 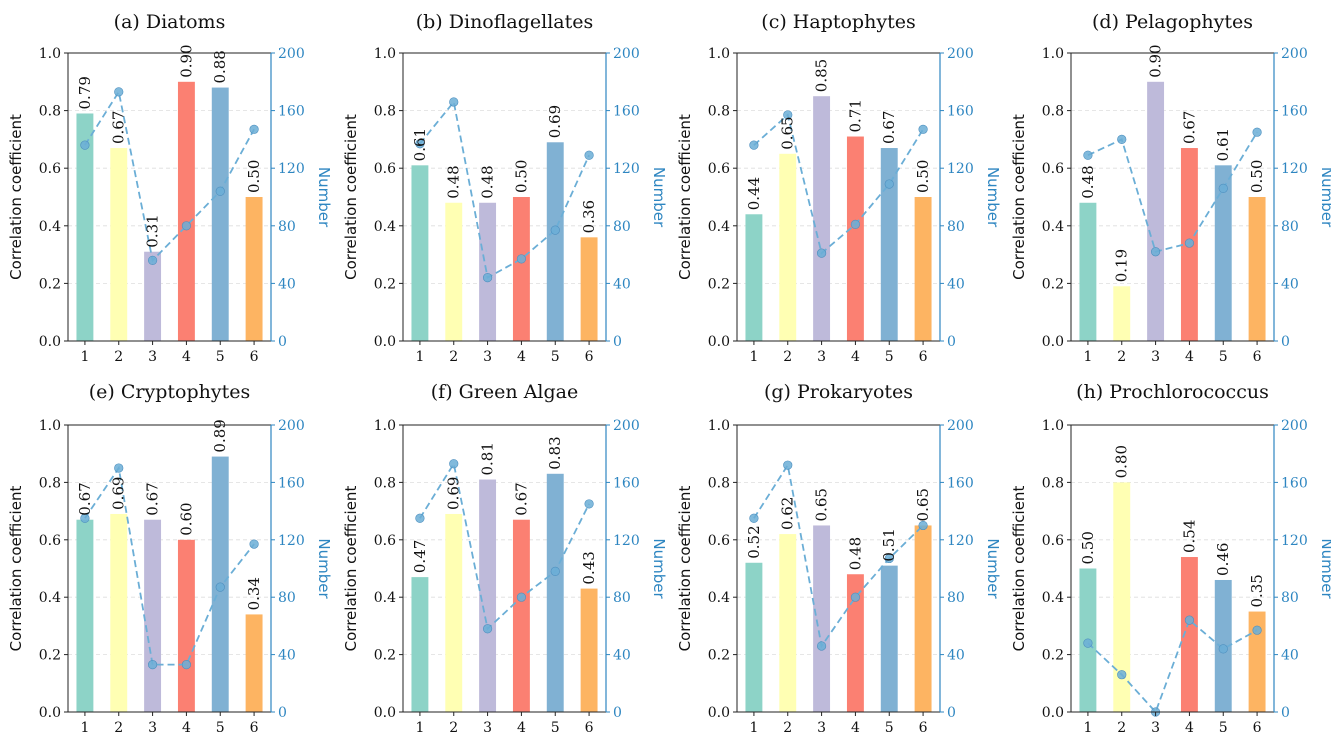 I want to click on y2-tick-label: 200, so click(x=960, y=426).